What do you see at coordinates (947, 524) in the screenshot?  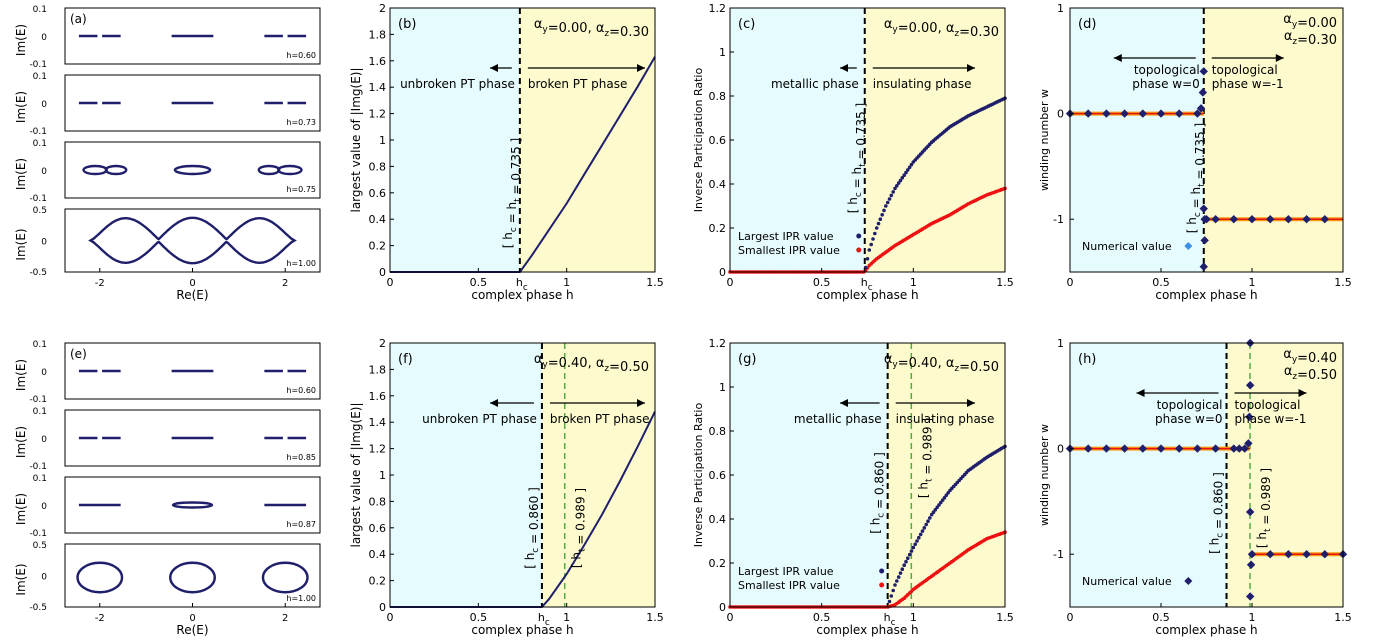 I see `ipr-largest-series` at bounding box center [947, 524].